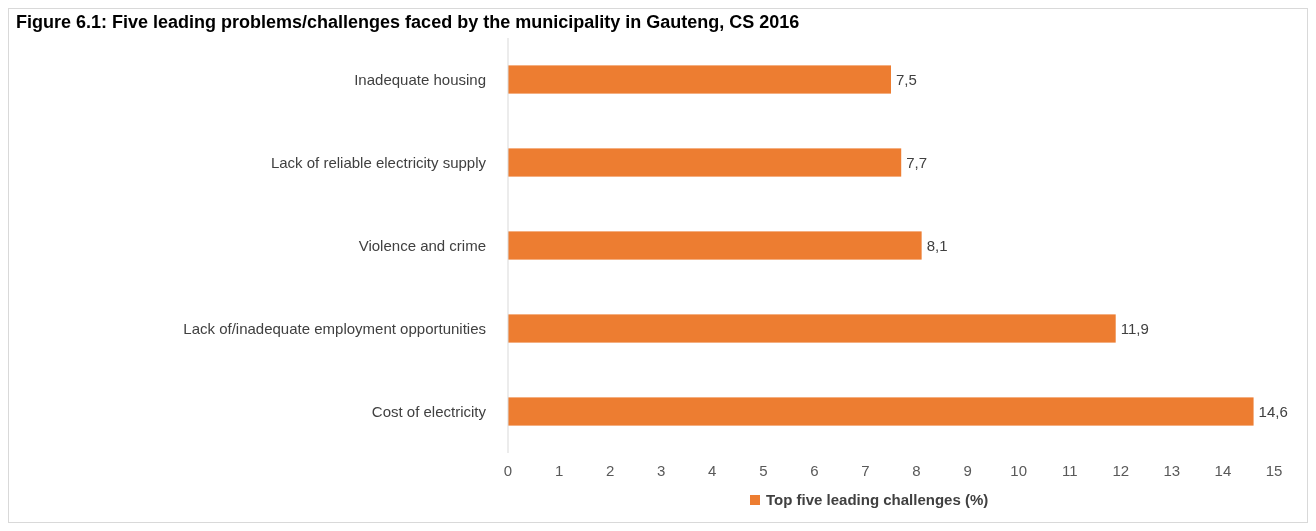 This screenshot has width=1316, height=531. Describe the element at coordinates (1069, 470) in the screenshot. I see `x-tick-label: 11` at that location.